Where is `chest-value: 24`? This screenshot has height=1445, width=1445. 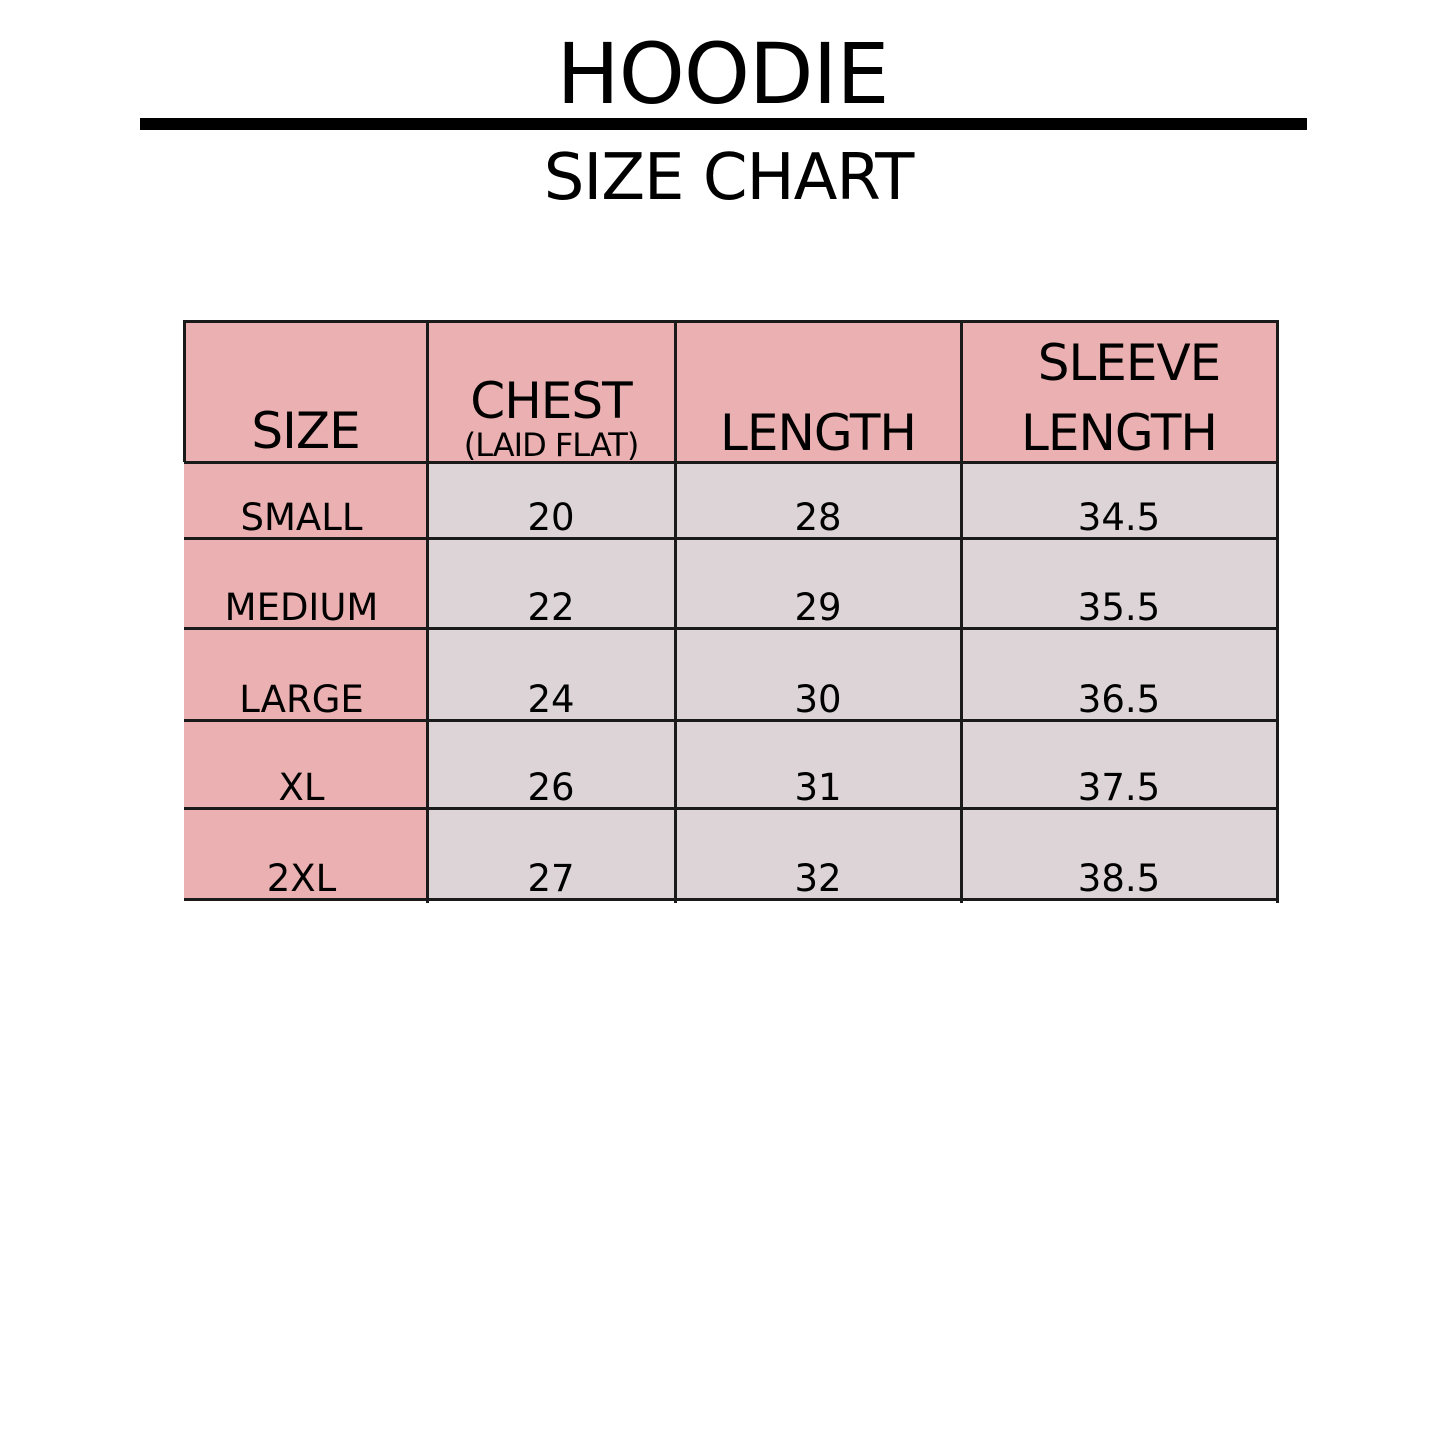
chest-value: 24 is located at coordinates (551, 699).